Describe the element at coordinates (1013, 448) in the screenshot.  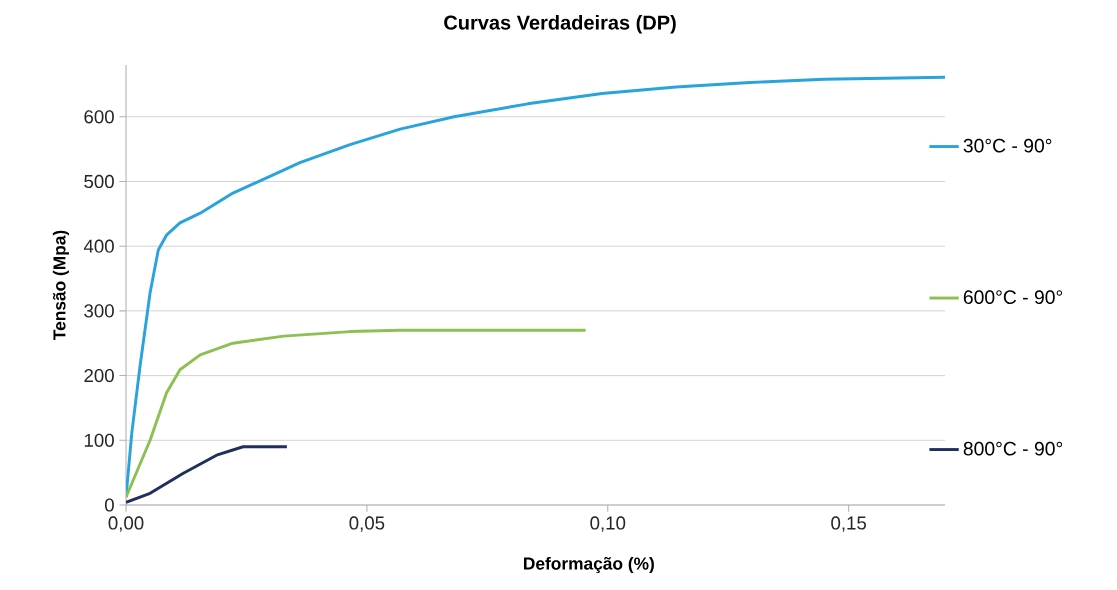
I see `legend-label: 800°C - 90°` at that location.